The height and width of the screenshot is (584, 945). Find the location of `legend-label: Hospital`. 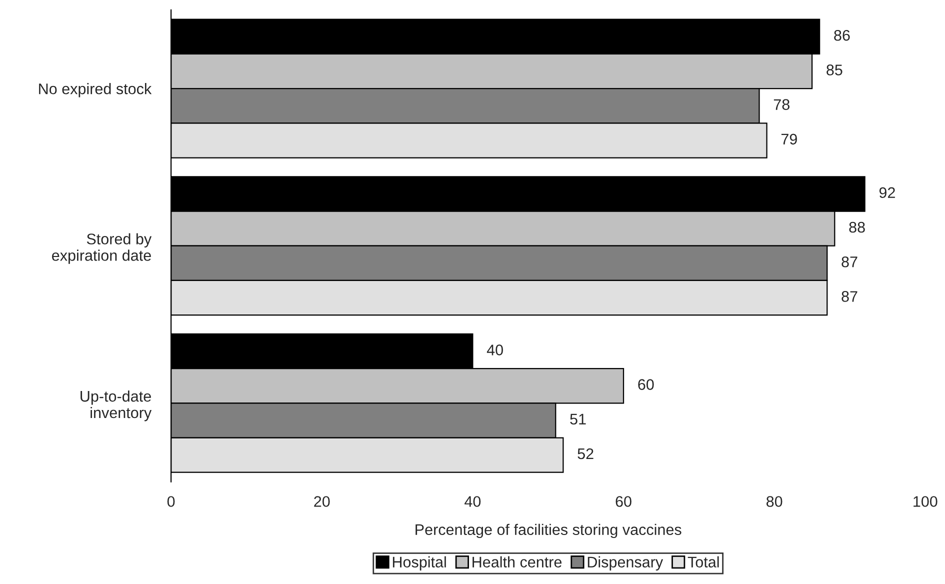

legend-label: Hospital is located at coordinates (419, 563).